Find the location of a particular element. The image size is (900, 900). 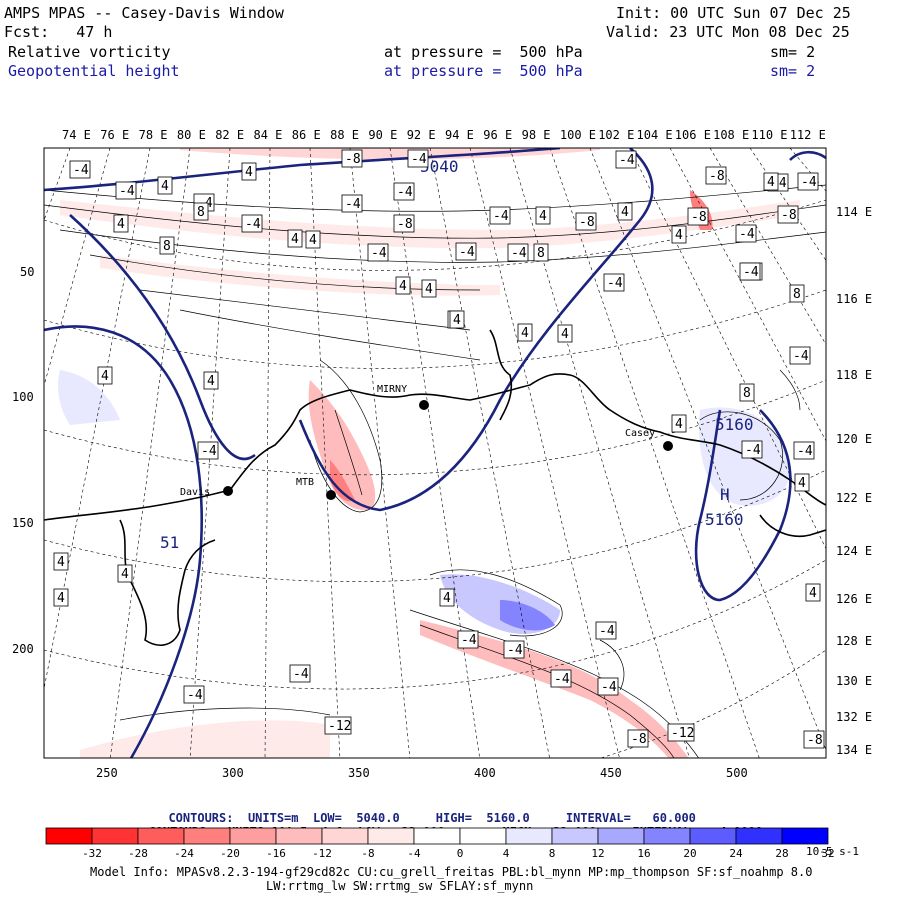

bottom-x-tick: 250 is located at coordinates (107, 773).